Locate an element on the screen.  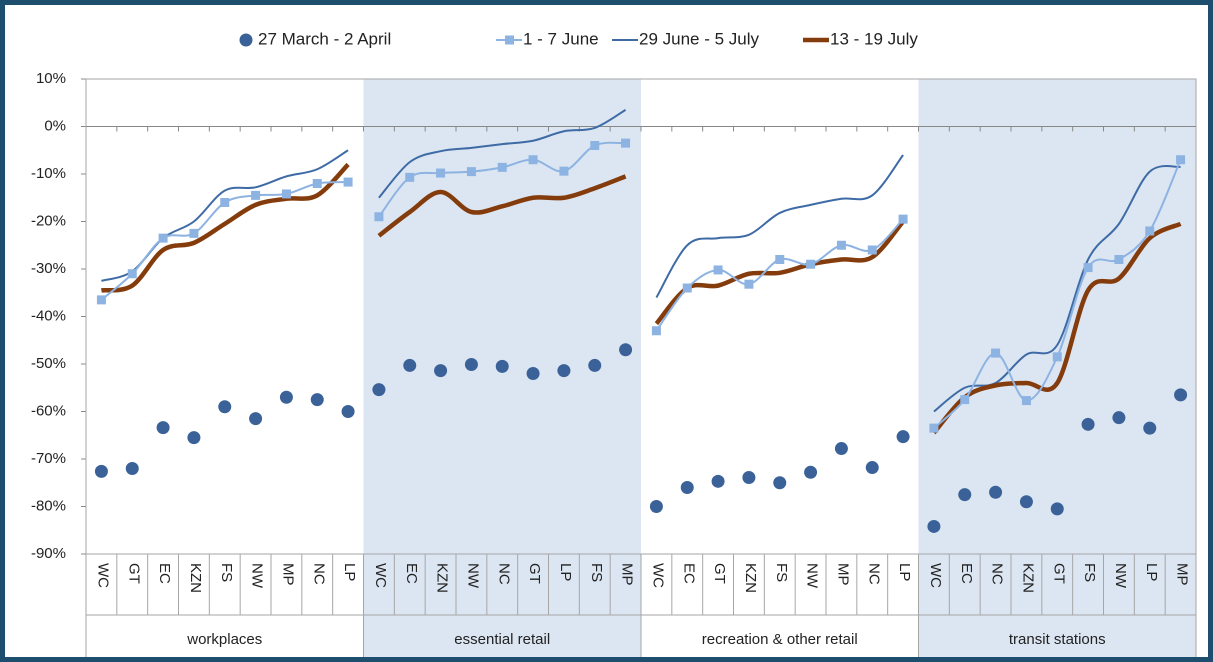
group-label: essential retail is located at coordinates (502, 639).